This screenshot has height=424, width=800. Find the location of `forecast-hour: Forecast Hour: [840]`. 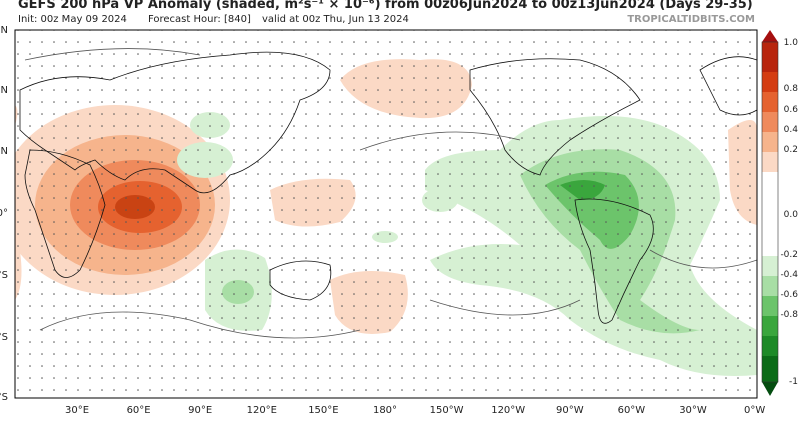

forecast-hour: Forecast Hour: [840] is located at coordinates (199, 19).